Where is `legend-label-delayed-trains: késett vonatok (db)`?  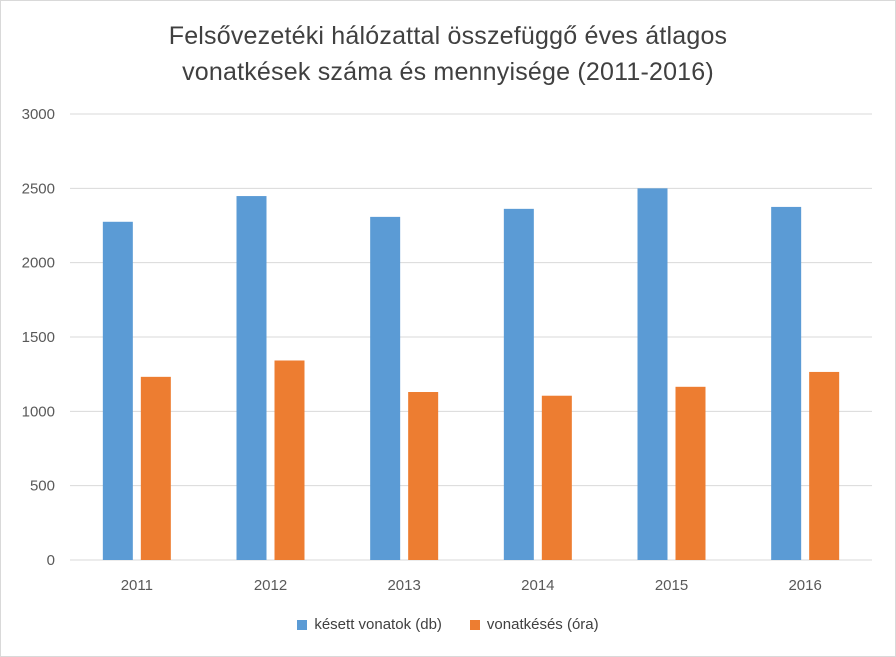 legend-label-delayed-trains: késett vonatok (db) is located at coordinates (378, 624).